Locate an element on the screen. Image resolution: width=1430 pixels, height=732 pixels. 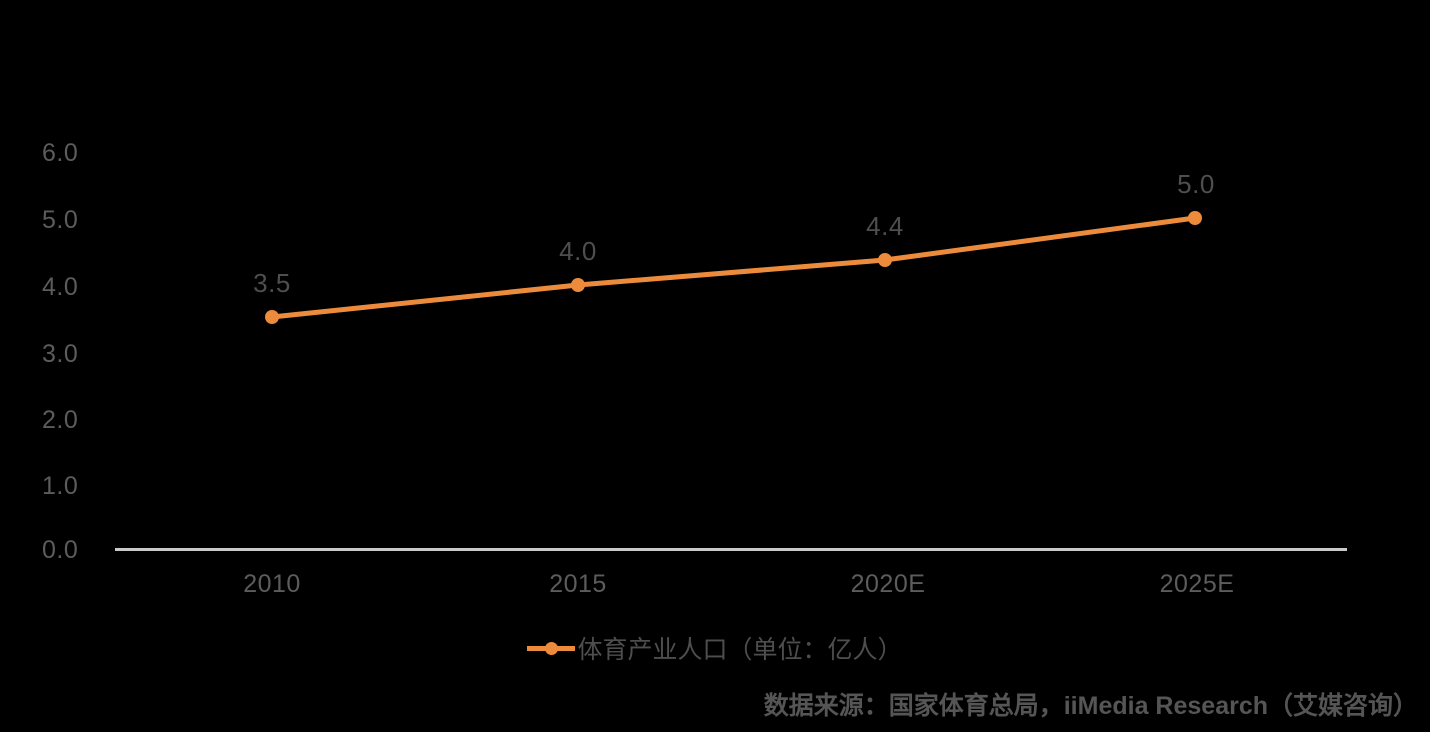
x-axis-tick-2020E: 2020E is located at coordinates (888, 584).